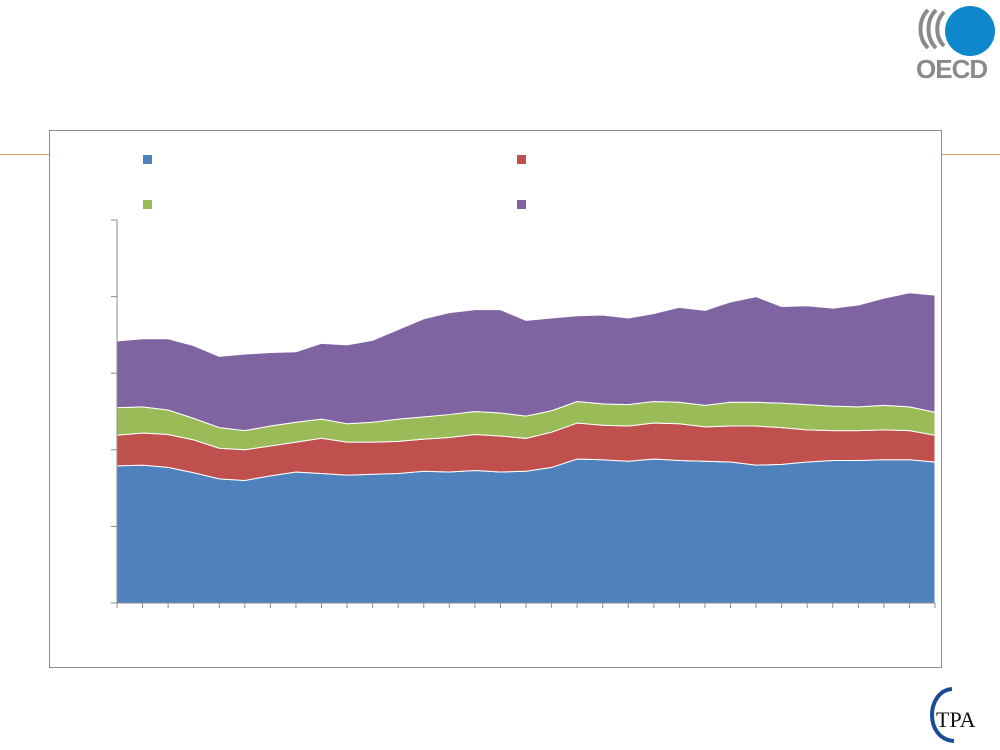 This screenshot has height=750, width=1000. I want to click on ctpa-logo: TPA, so click(953, 715).